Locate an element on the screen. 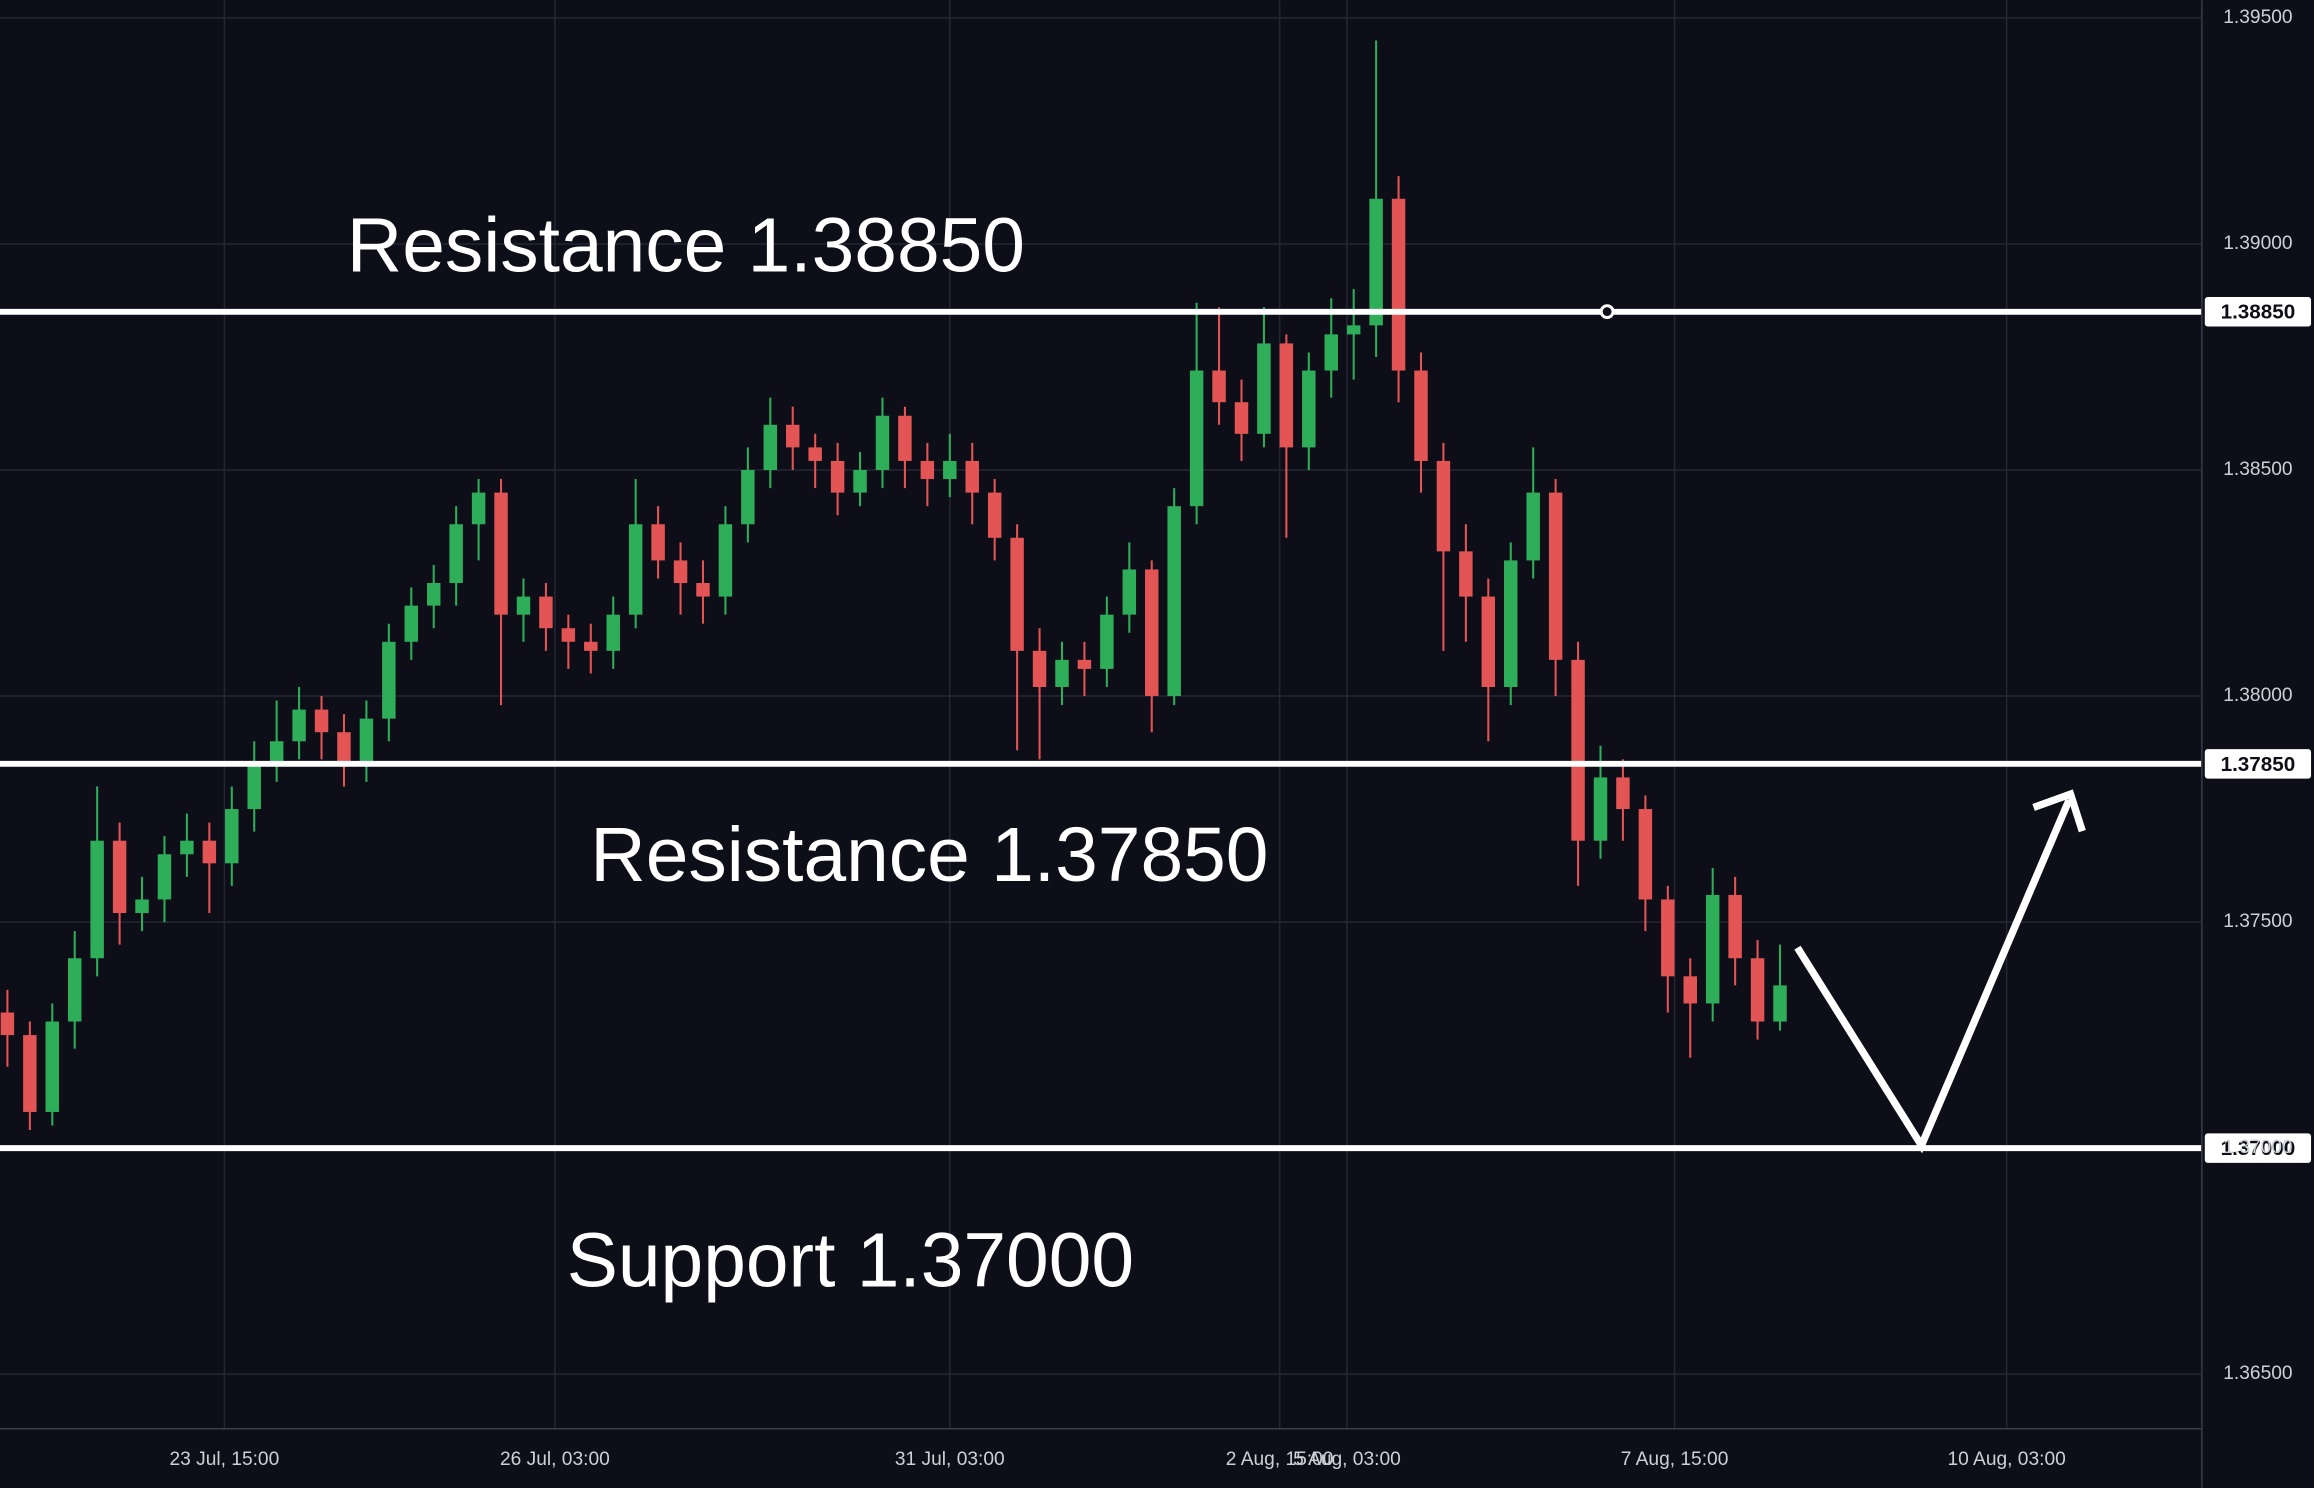  y-tick-label: 1.38500 is located at coordinates (2257, 469).